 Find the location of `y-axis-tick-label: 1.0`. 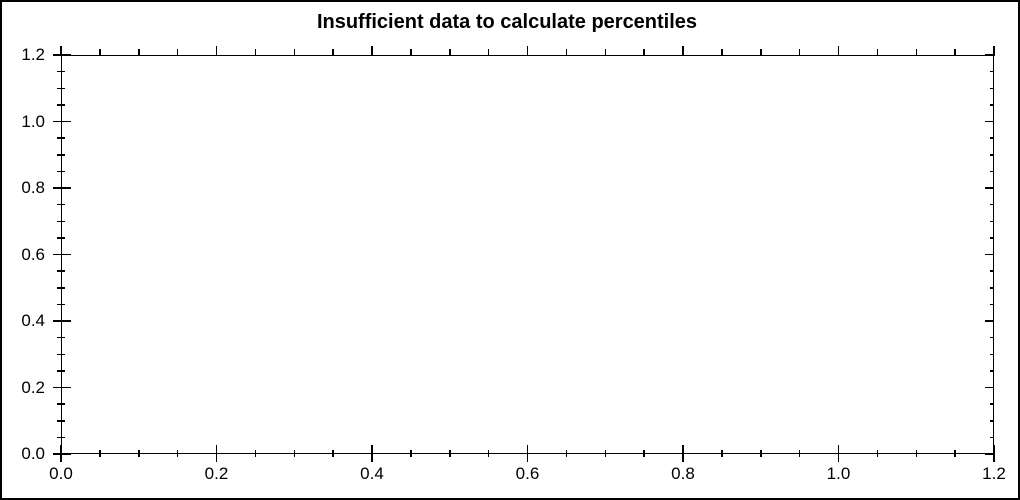

y-axis-tick-label: 1.0 is located at coordinates (33, 121).